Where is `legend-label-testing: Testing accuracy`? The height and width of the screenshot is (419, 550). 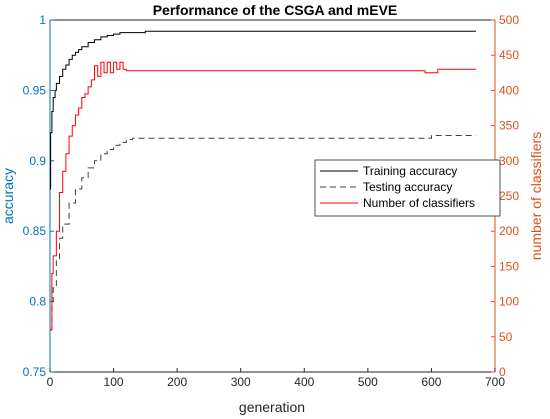 legend-label-testing: Testing accuracy is located at coordinates (407, 187).